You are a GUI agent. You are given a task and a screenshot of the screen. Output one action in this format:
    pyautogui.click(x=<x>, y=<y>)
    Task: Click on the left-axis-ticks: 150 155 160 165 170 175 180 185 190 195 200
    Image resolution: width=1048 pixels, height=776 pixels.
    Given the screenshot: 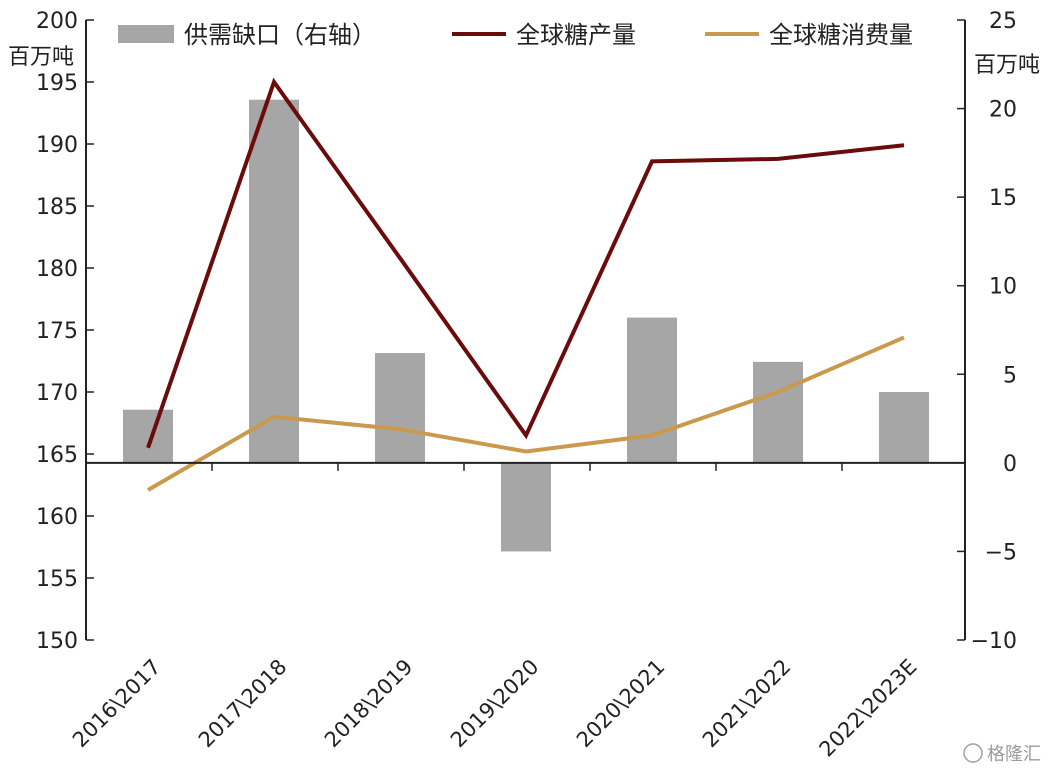 What is the action you would take?
    pyautogui.click(x=57, y=331)
    